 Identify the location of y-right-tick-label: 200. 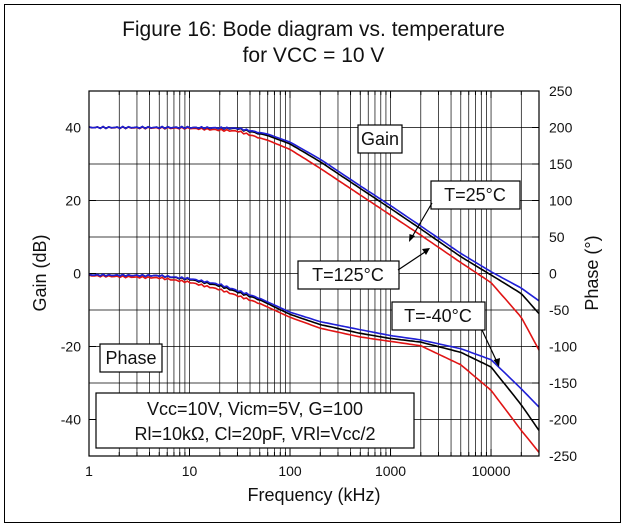
(561, 128).